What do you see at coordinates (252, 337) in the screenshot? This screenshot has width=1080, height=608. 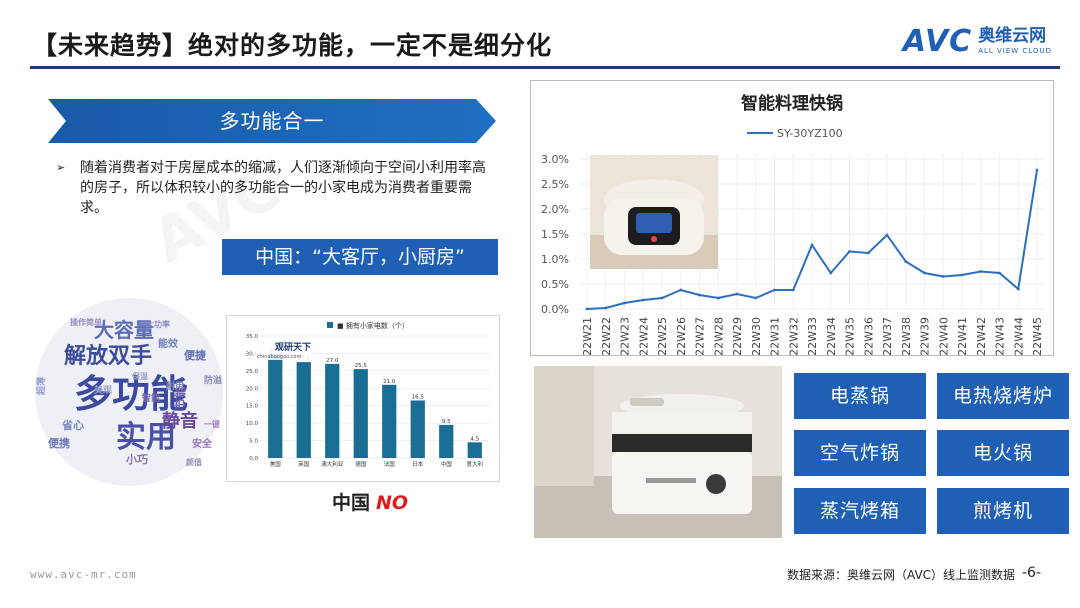 I see `mini-y-tick: 35.0` at bounding box center [252, 337].